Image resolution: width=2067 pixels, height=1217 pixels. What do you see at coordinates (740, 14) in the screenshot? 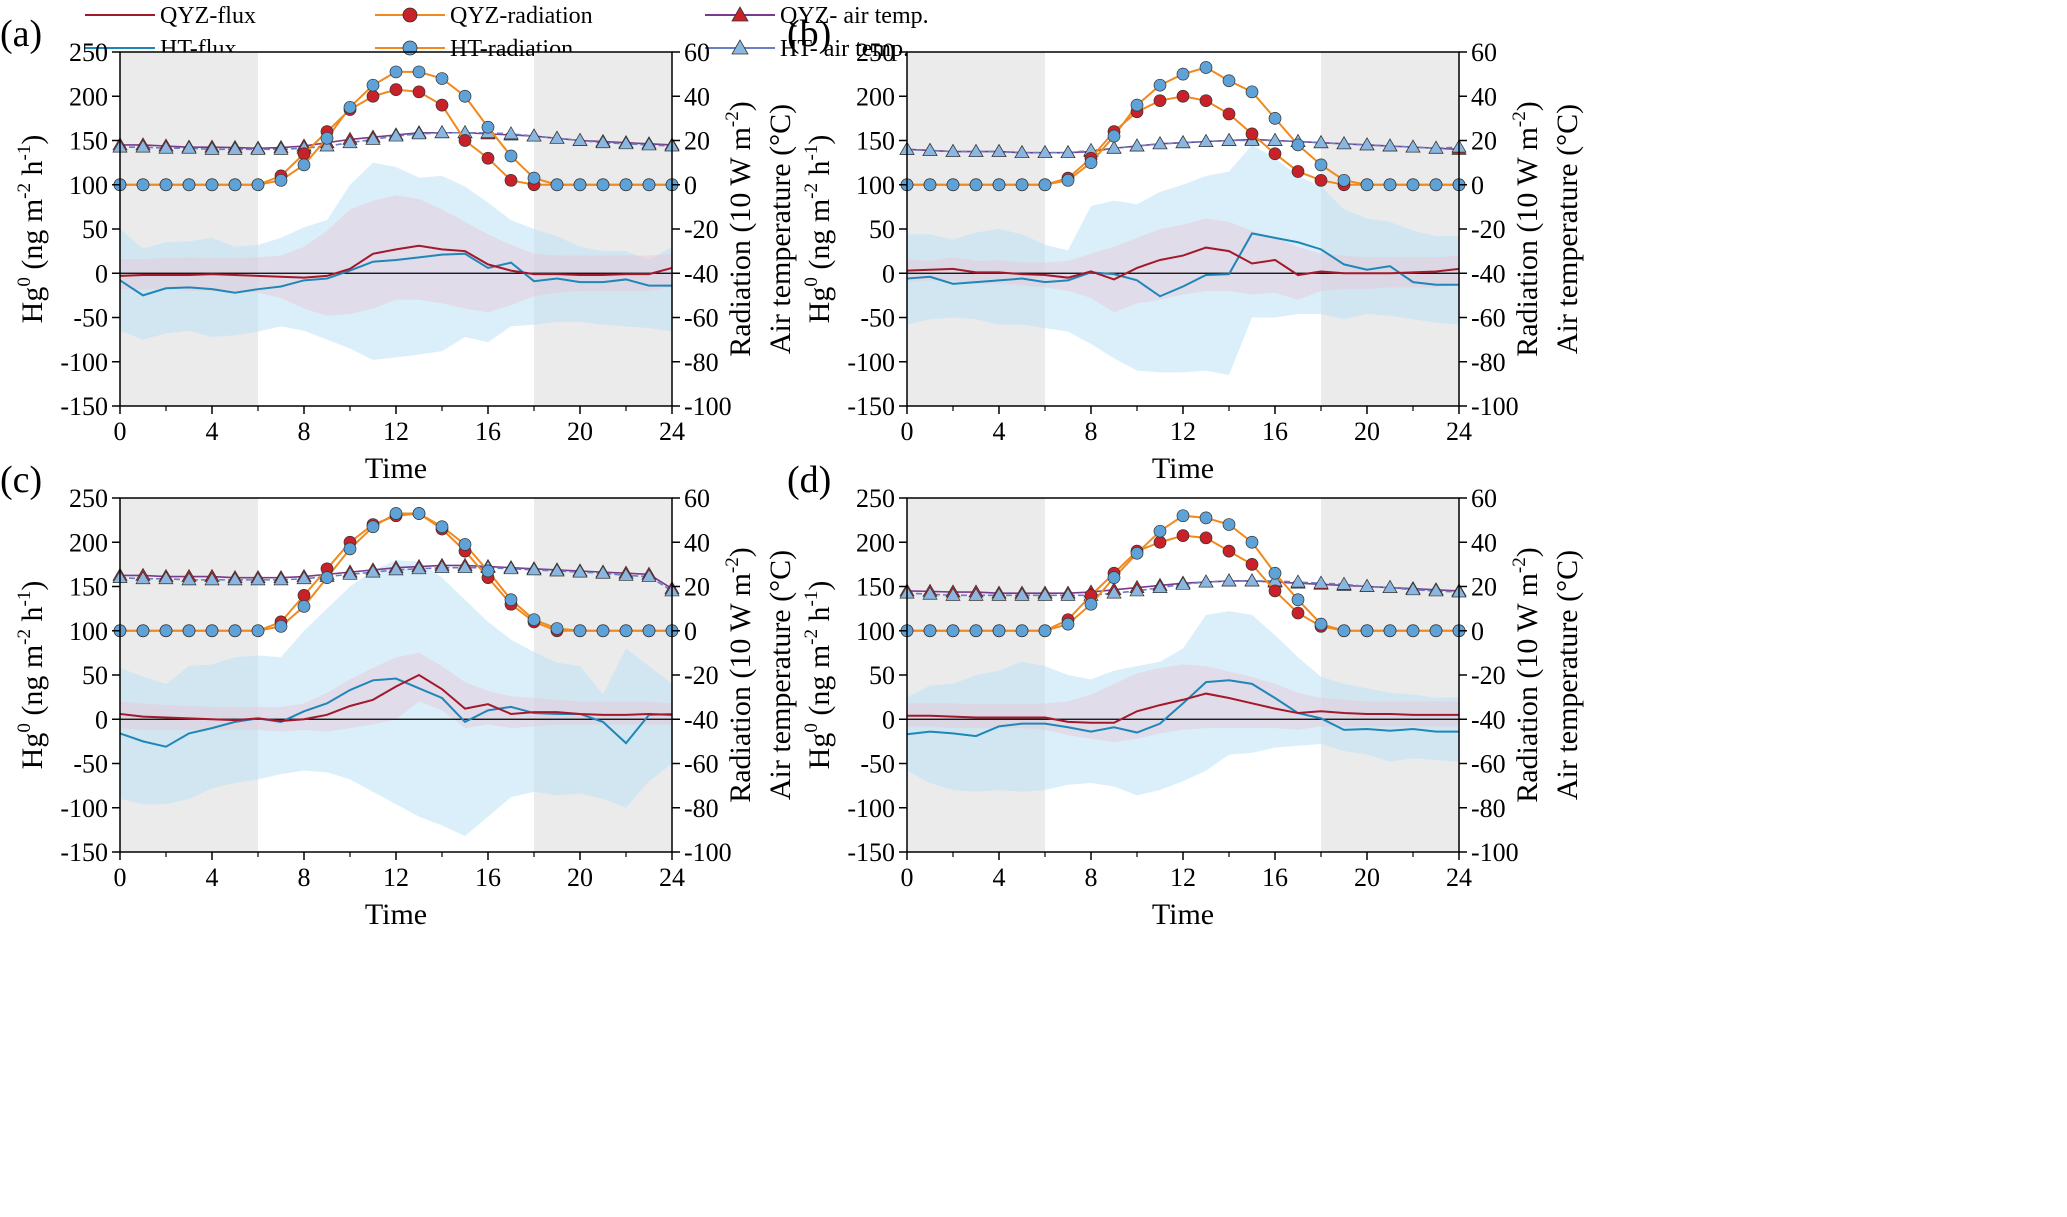
I see `legend-marker-triangle` at bounding box center [740, 14].